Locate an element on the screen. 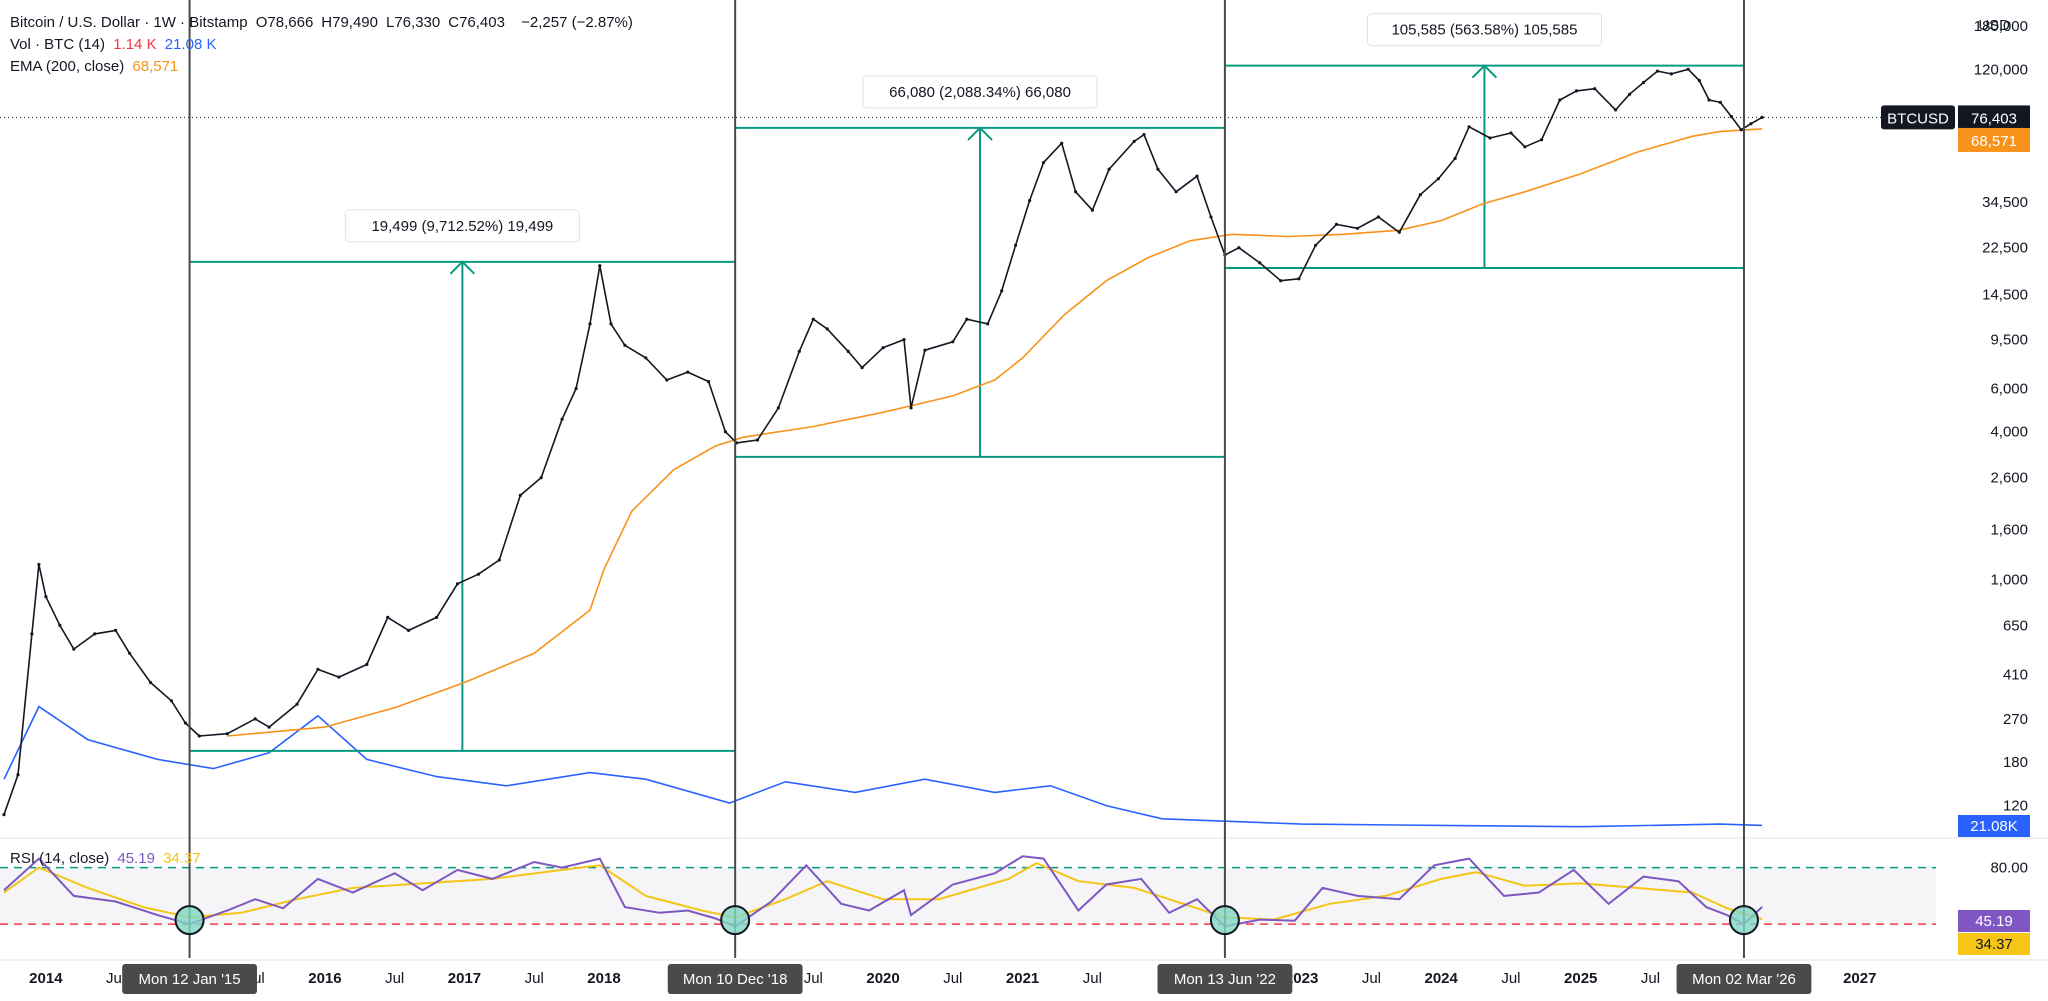 The image size is (2048, 1001). volume-label: Vol · BTC (14) is located at coordinates (58, 44).